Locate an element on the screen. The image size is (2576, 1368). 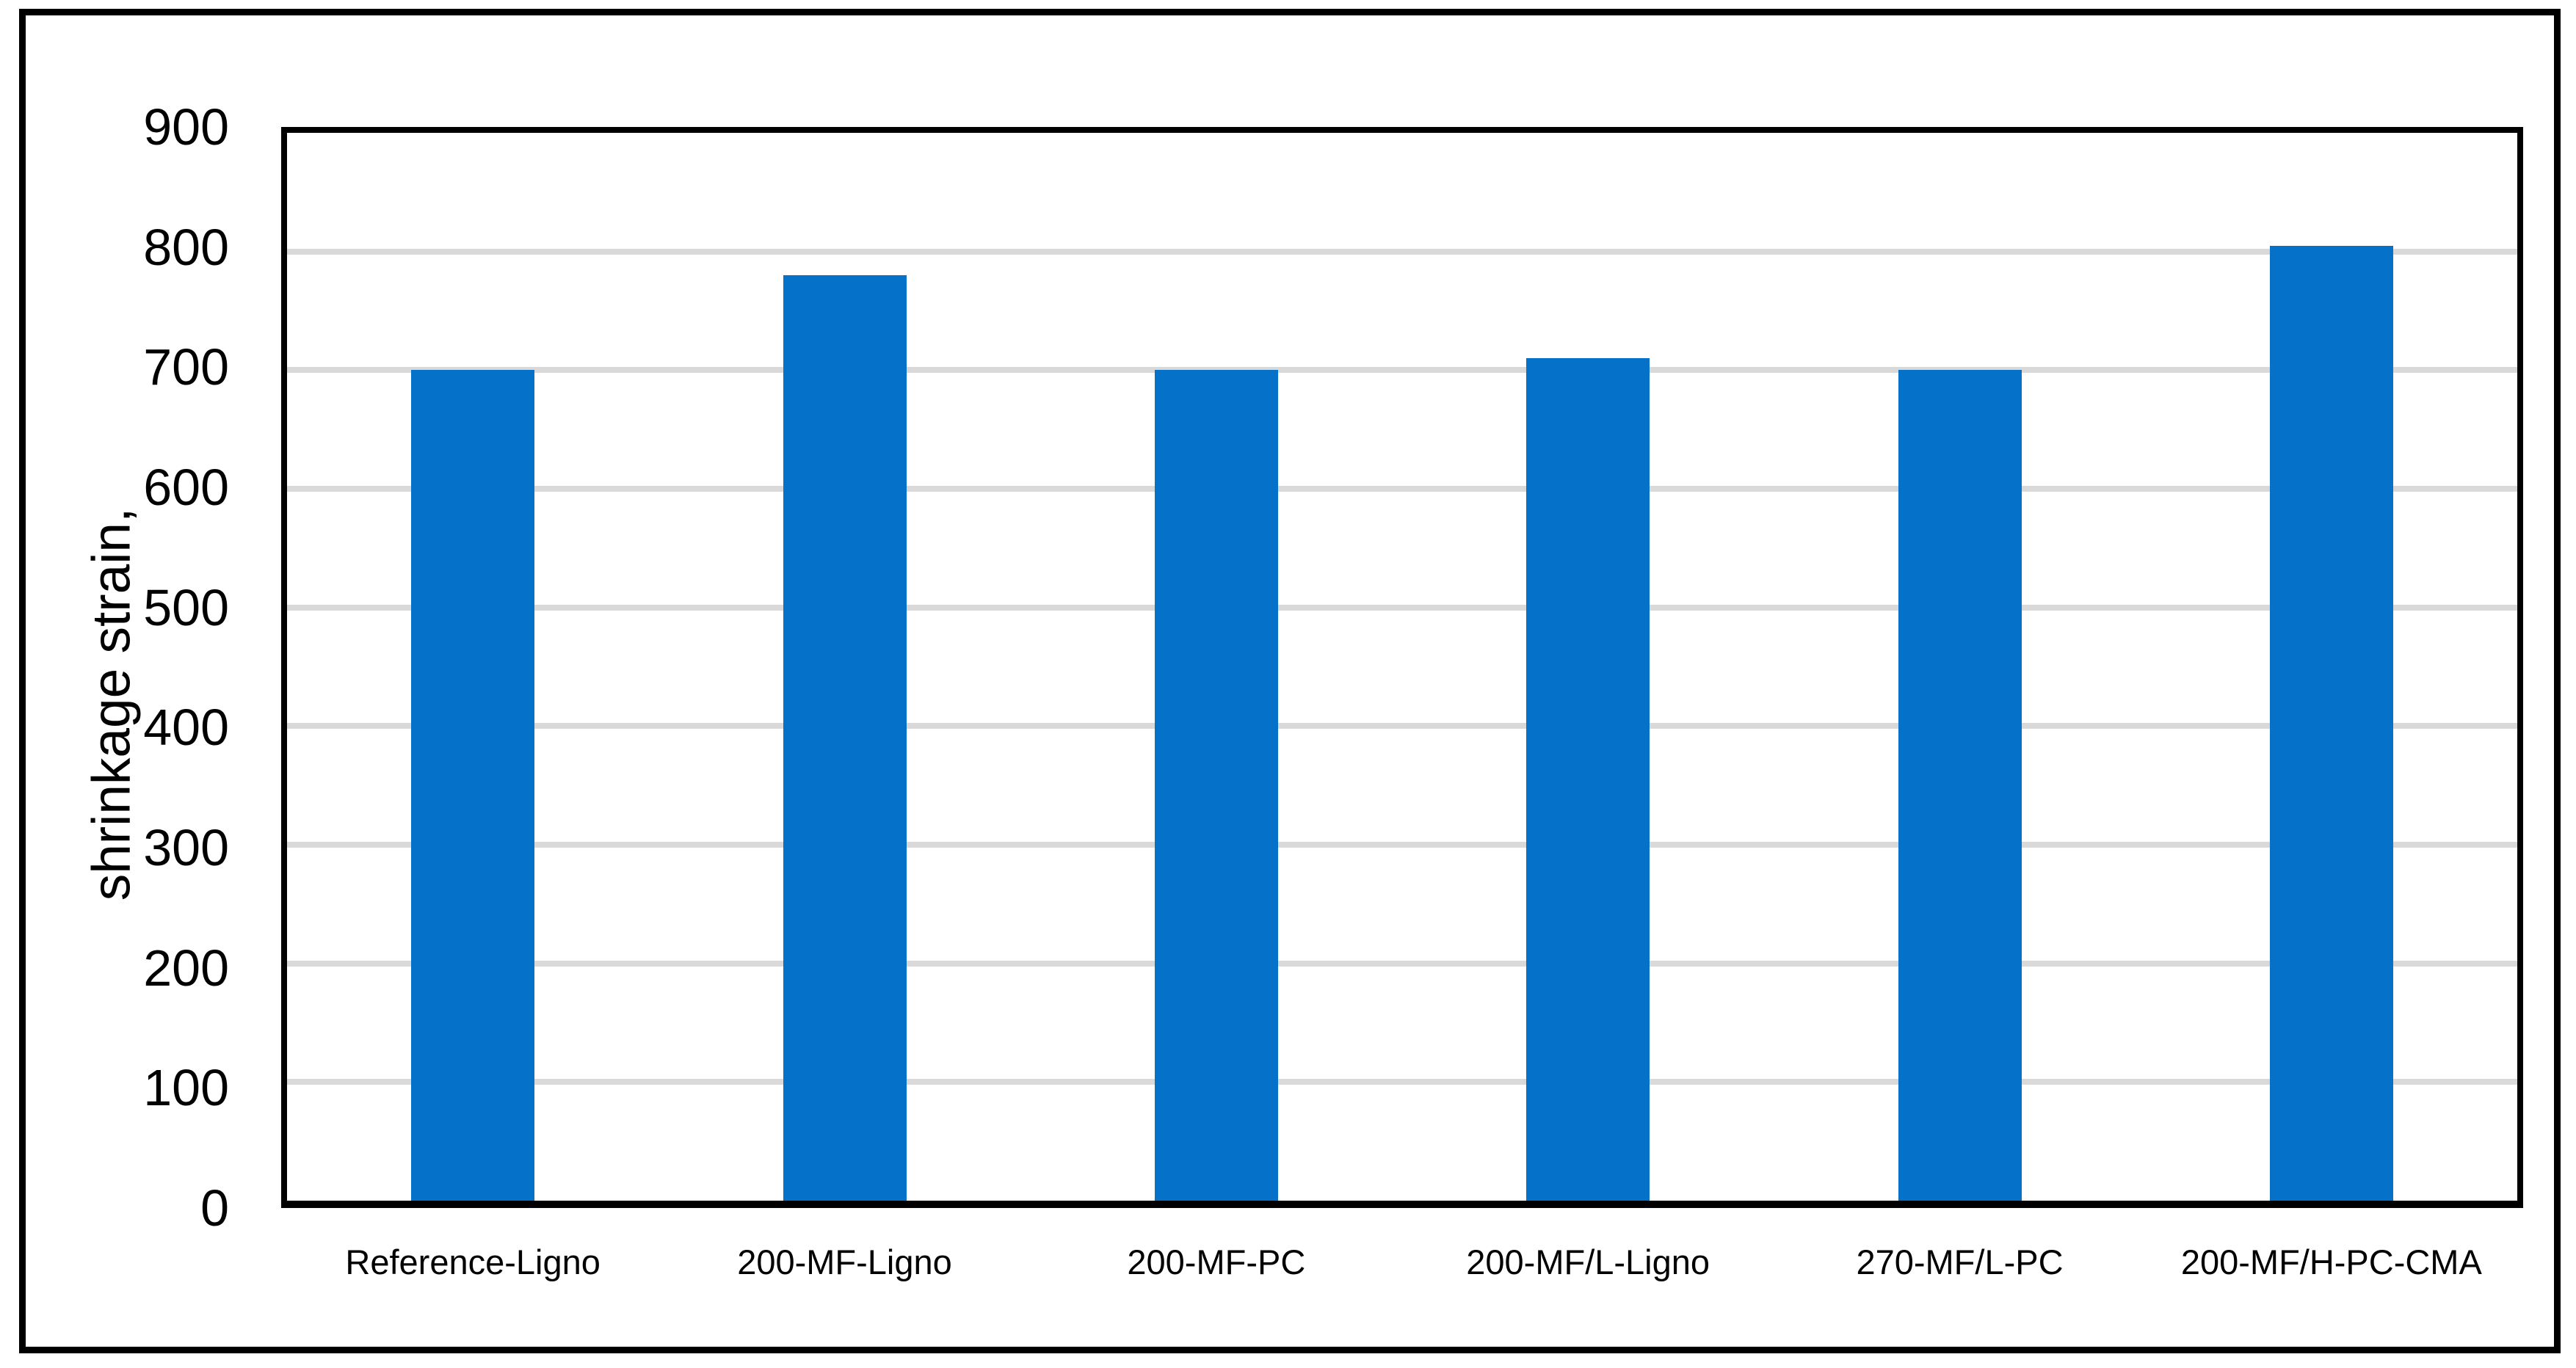
x-category-label-270-MF/L-PC: 270-MF/L-PC is located at coordinates (1960, 1262).